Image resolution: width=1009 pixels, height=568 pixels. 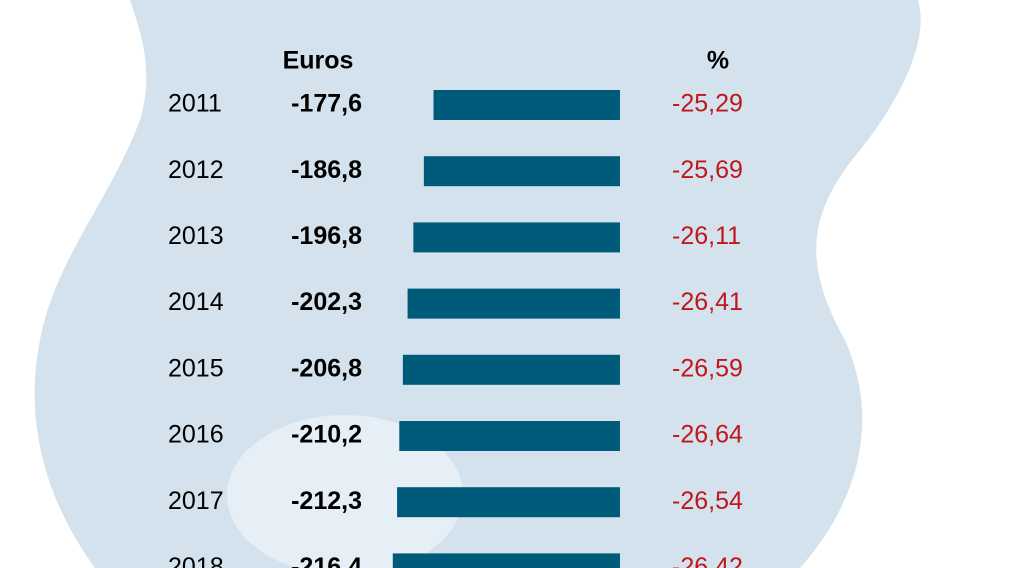 What do you see at coordinates (196, 170) in the screenshot?
I see `year-label: 2012` at bounding box center [196, 170].